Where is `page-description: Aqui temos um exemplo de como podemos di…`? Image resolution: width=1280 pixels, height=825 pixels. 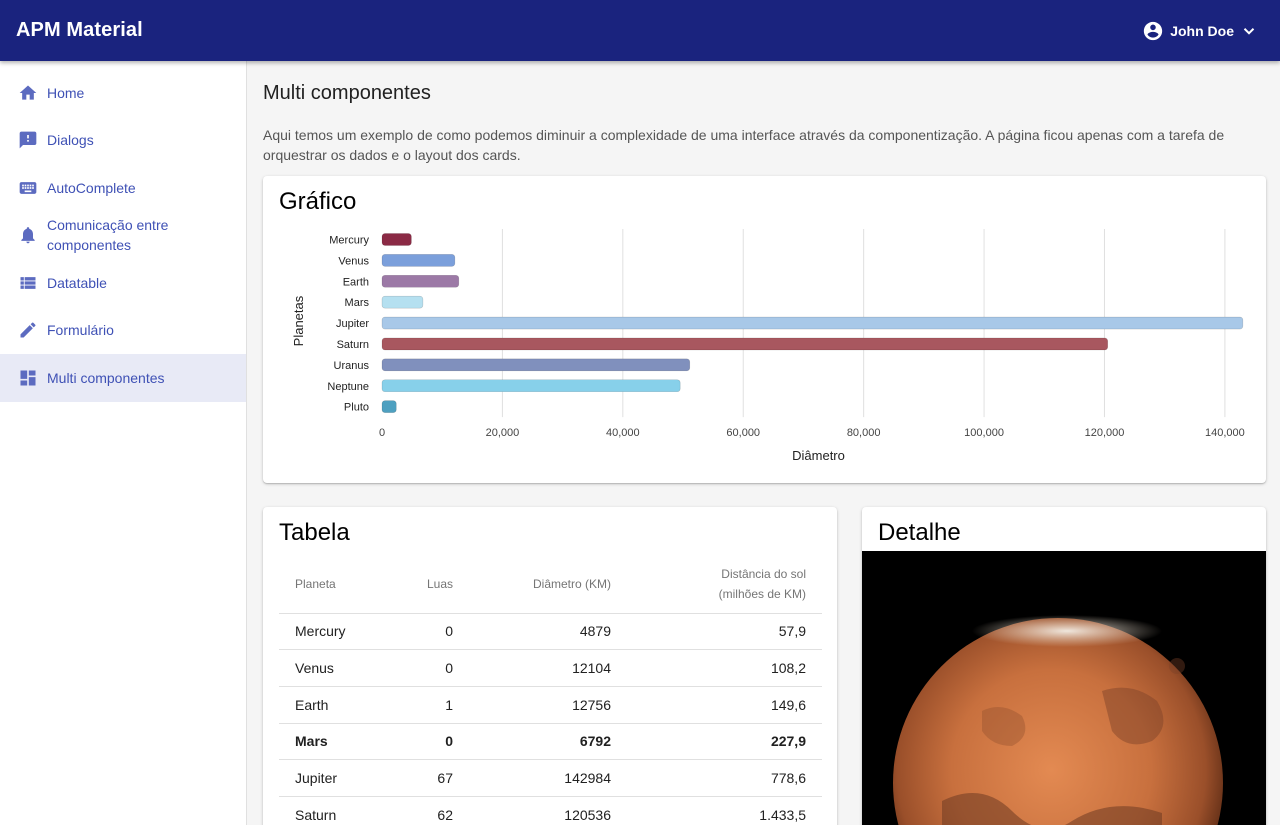
page-description: Aqui temos um exemplo de como podemos di… is located at coordinates (744, 145).